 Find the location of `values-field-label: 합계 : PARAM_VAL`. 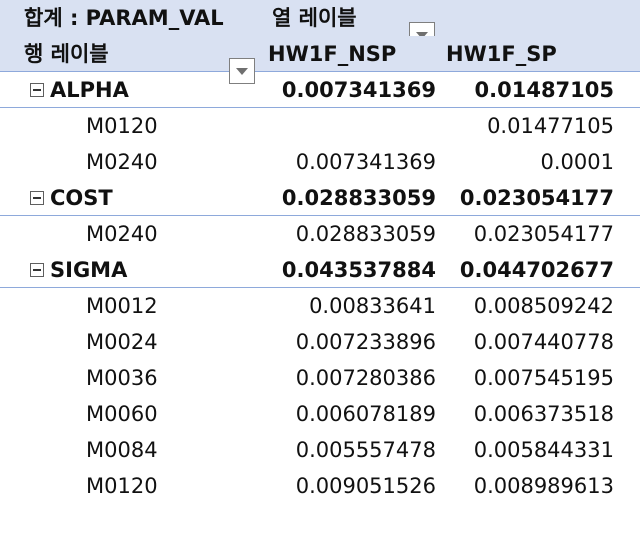

values-field-label: 합계 : PARAM_VAL is located at coordinates (124, 18).